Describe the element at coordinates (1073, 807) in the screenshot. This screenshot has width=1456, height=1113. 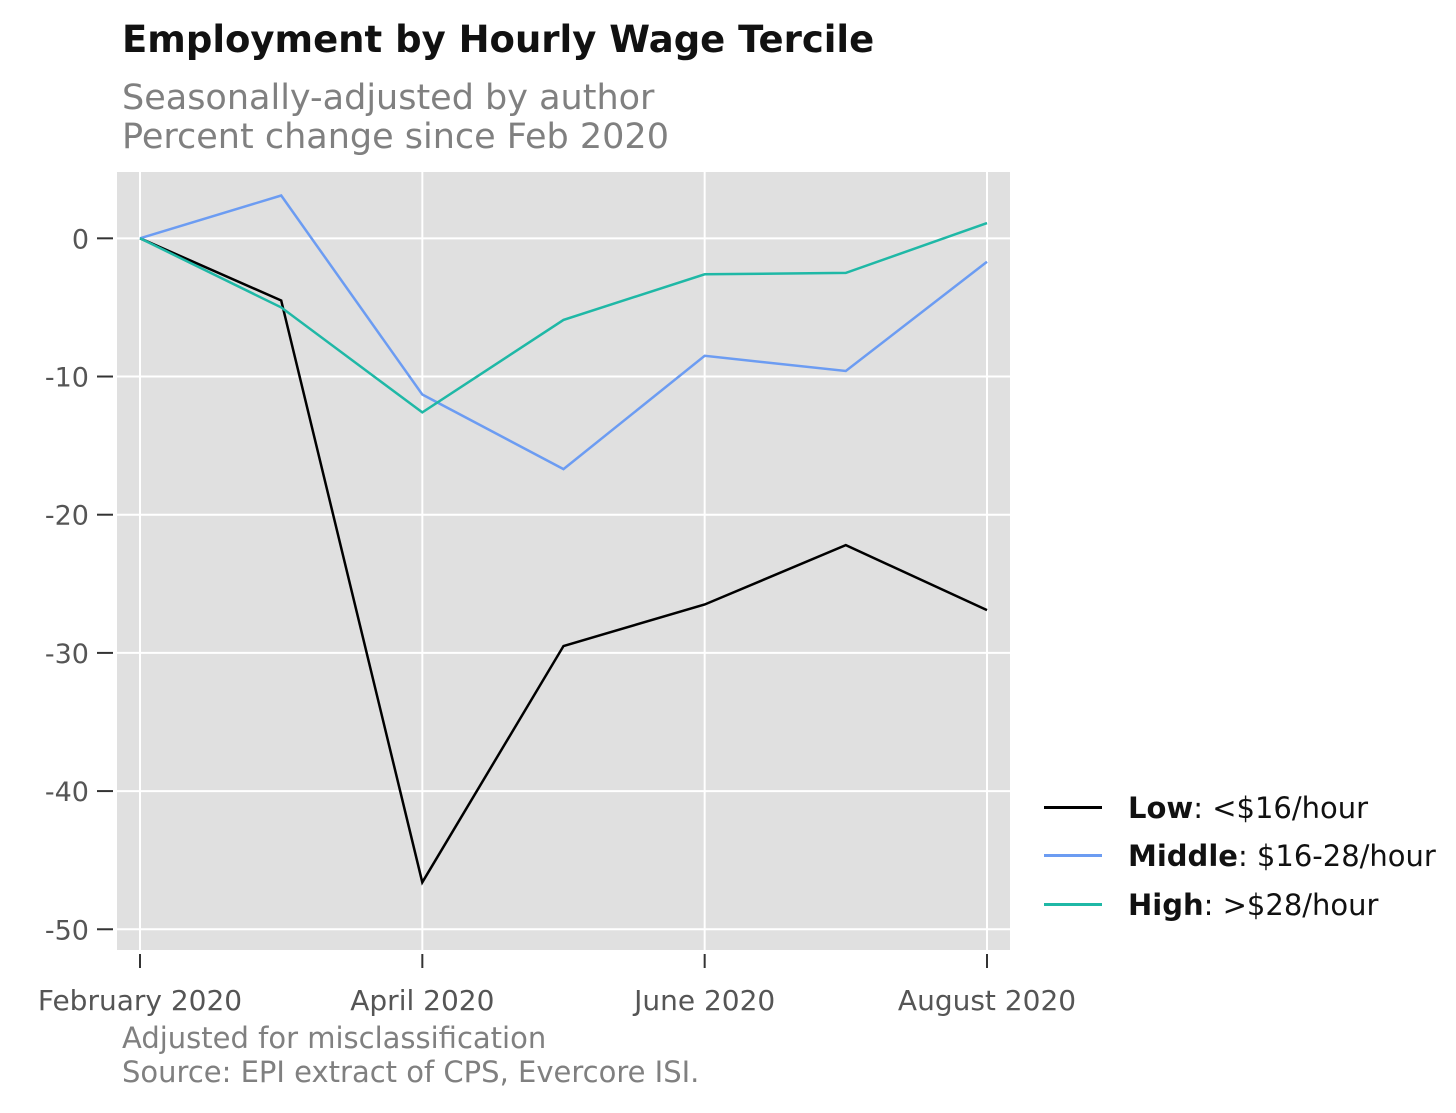
I see `legend-key-low` at that location.